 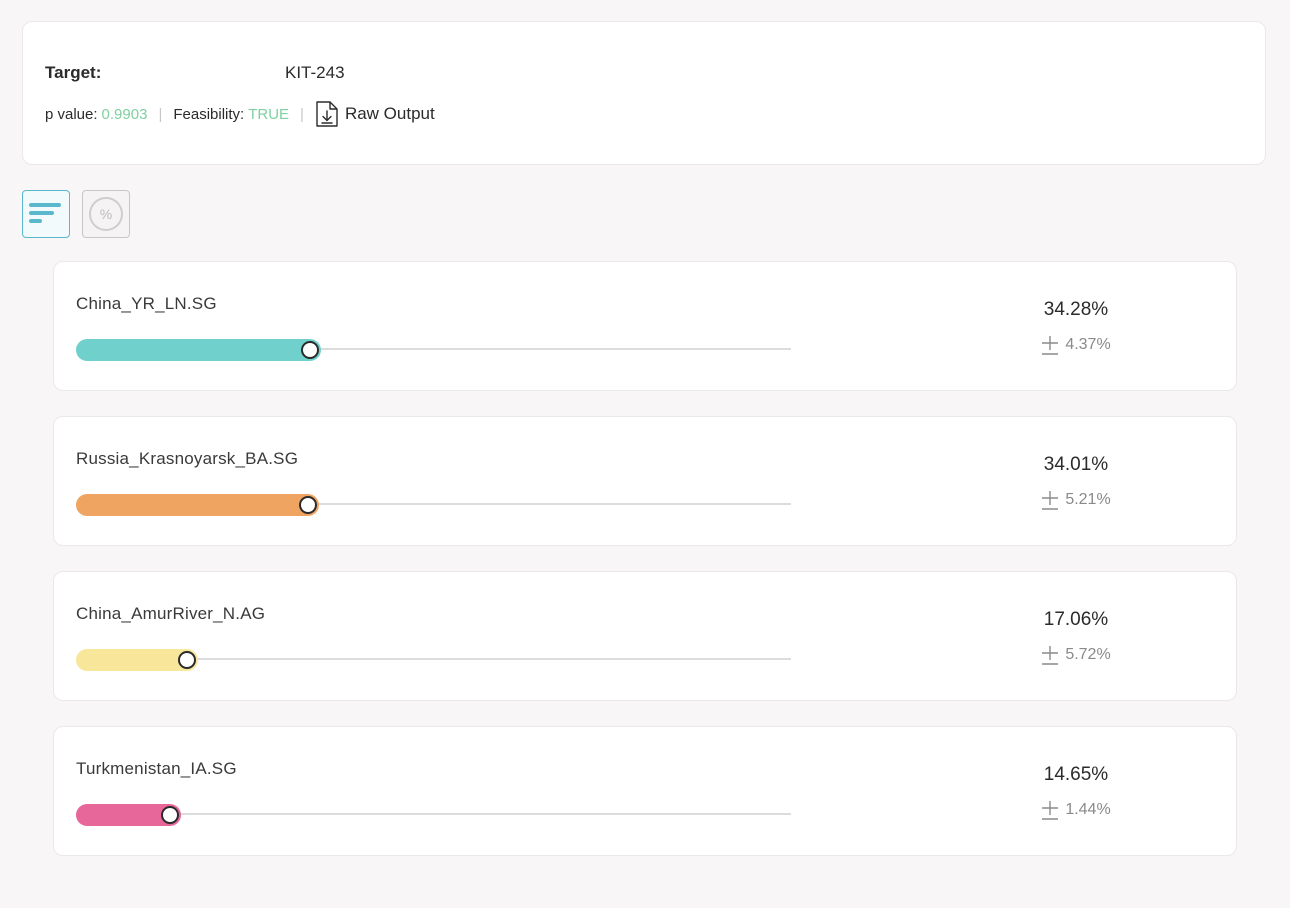 I want to click on percent-circle-icon: %, so click(x=106, y=214).